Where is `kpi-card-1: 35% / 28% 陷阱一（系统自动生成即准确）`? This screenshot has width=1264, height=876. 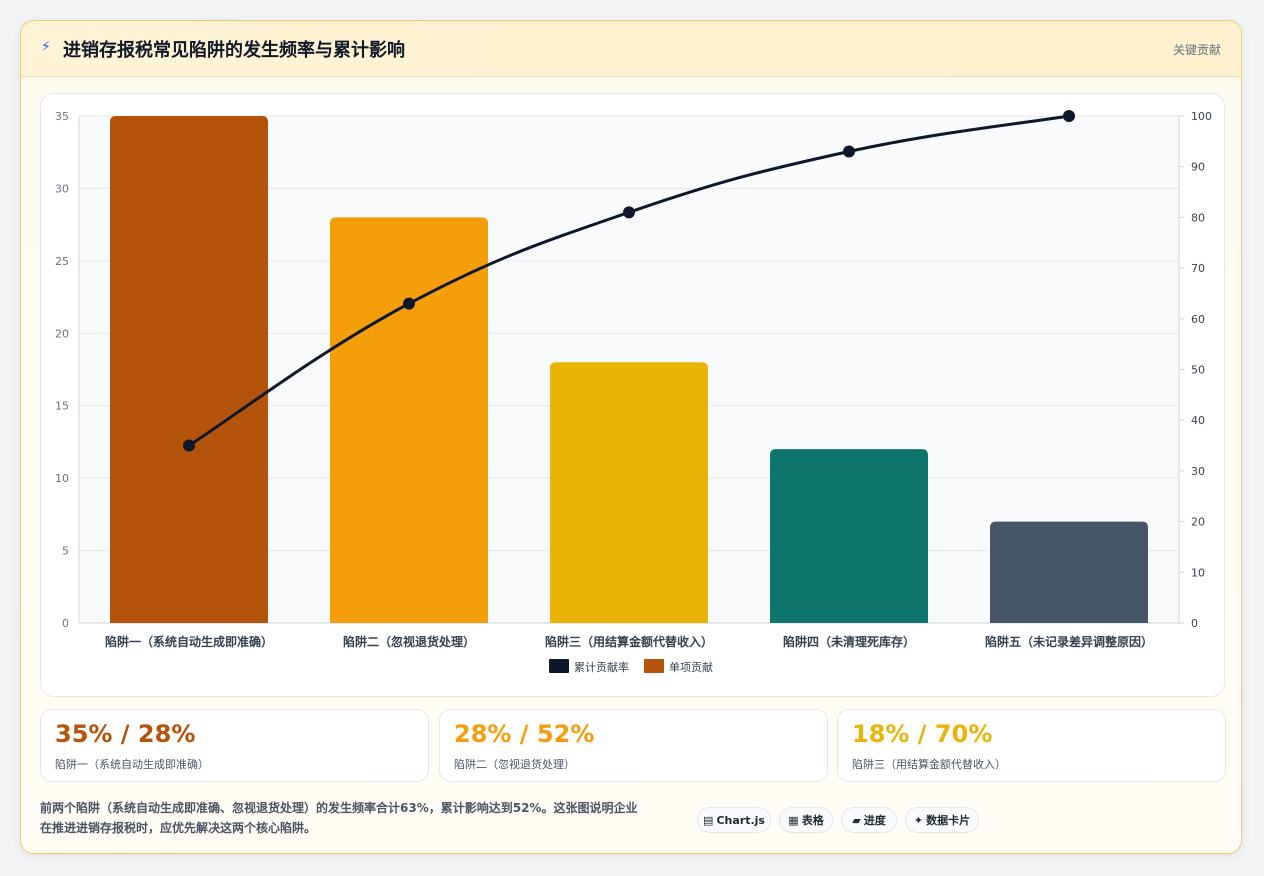 kpi-card-1: 35% / 28% 陷阱一（系统自动生成即准确） is located at coordinates (234, 745).